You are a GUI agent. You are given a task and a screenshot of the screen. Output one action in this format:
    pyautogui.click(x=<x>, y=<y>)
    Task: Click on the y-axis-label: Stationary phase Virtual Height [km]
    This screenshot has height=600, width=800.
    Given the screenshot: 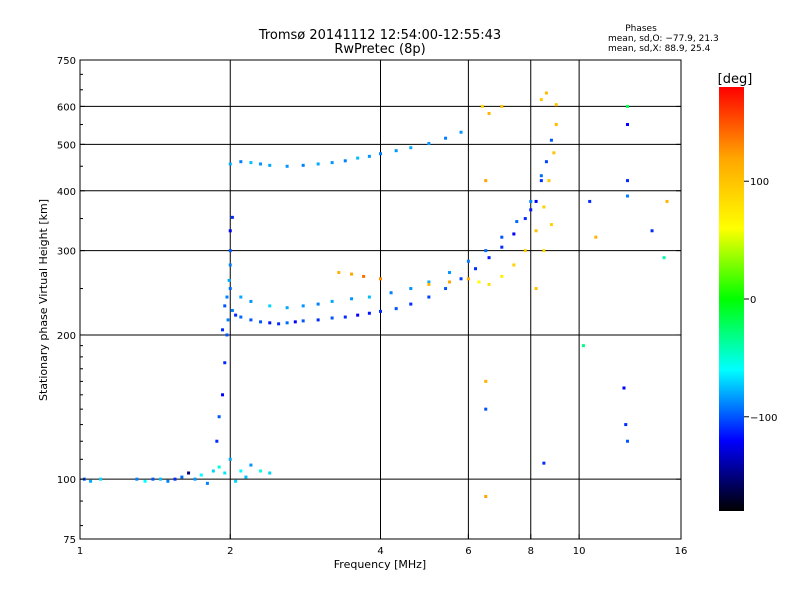 What is the action you would take?
    pyautogui.click(x=43, y=300)
    